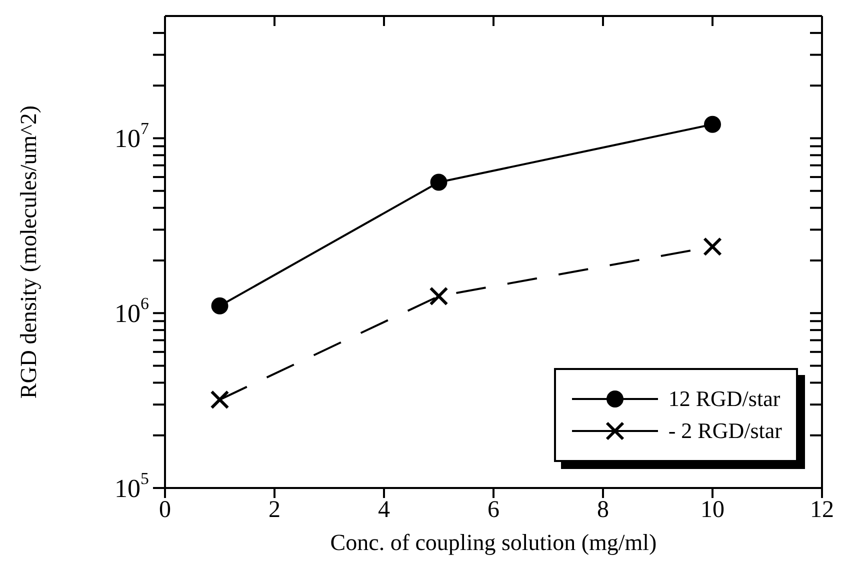  I want to click on y-tick-label: 10$^{7}$, so click(131, 136).